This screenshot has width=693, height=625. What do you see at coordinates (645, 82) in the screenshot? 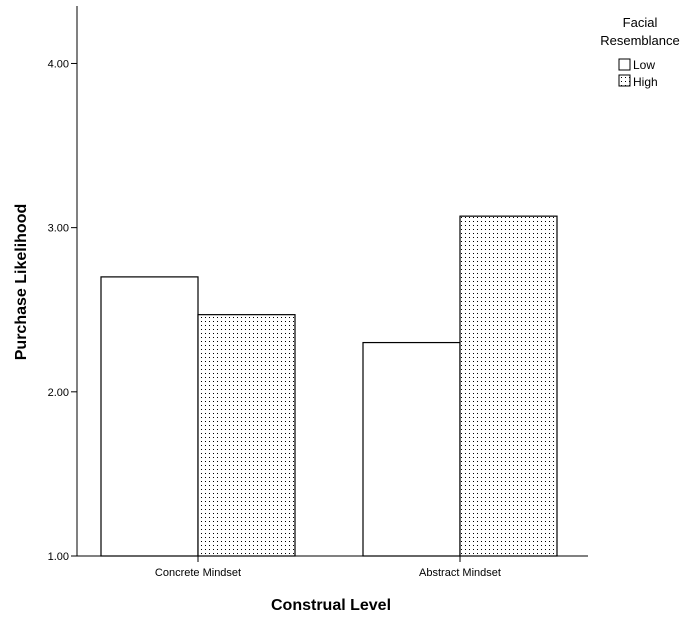
I see `legend-label-high: High` at bounding box center [645, 82].